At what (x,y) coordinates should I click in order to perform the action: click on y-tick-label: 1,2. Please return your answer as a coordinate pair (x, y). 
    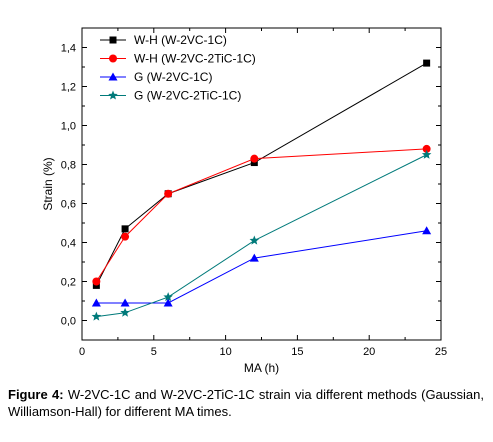
    Looking at the image, I should click on (68, 88).